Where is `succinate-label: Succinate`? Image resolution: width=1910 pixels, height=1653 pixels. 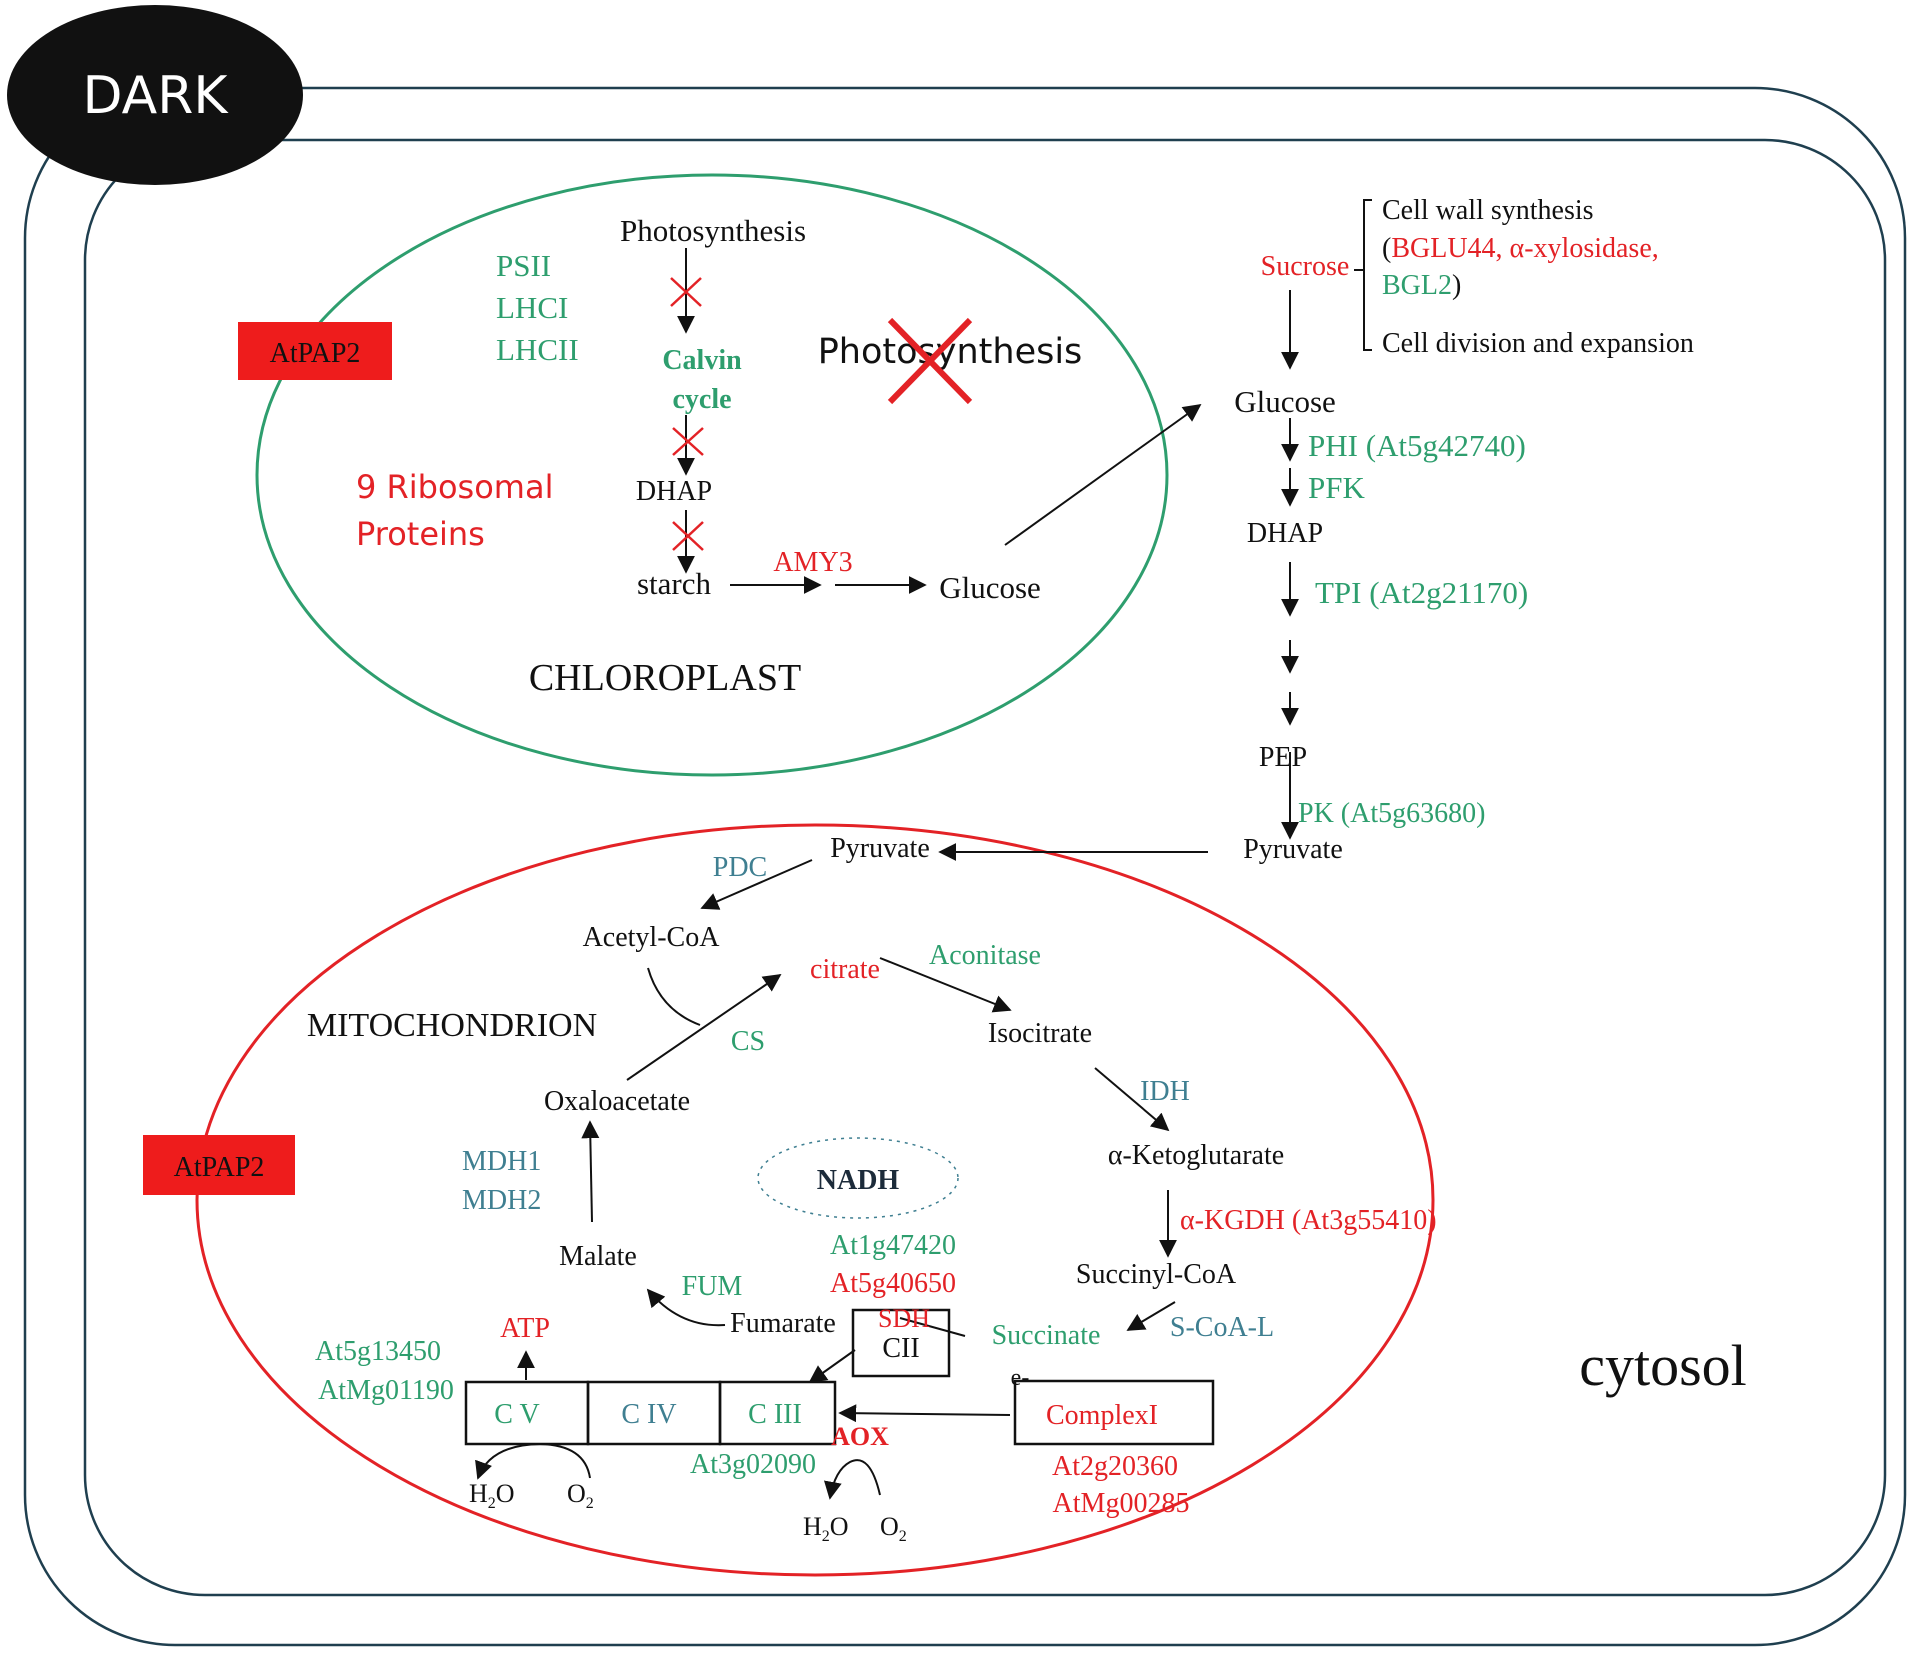 succinate-label: Succinate is located at coordinates (1046, 1335).